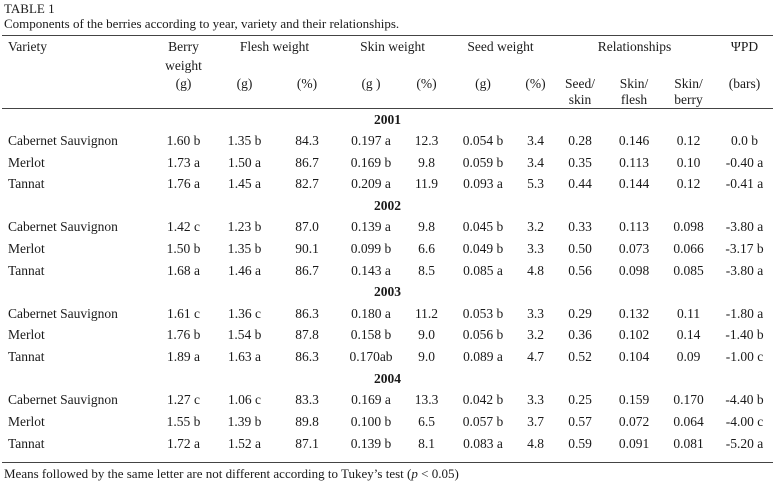 The height and width of the screenshot is (486, 777). I want to click on table-cell: 13.3, so click(426, 400).